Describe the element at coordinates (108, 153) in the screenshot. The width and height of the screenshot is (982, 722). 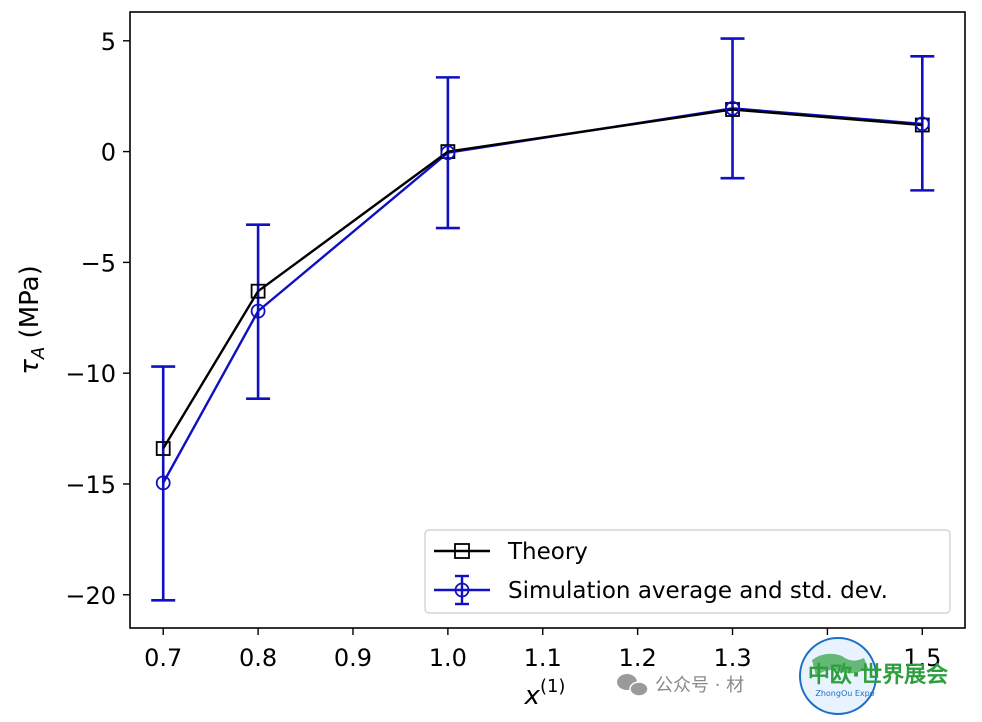
I see `y-tick-label: 0` at that location.